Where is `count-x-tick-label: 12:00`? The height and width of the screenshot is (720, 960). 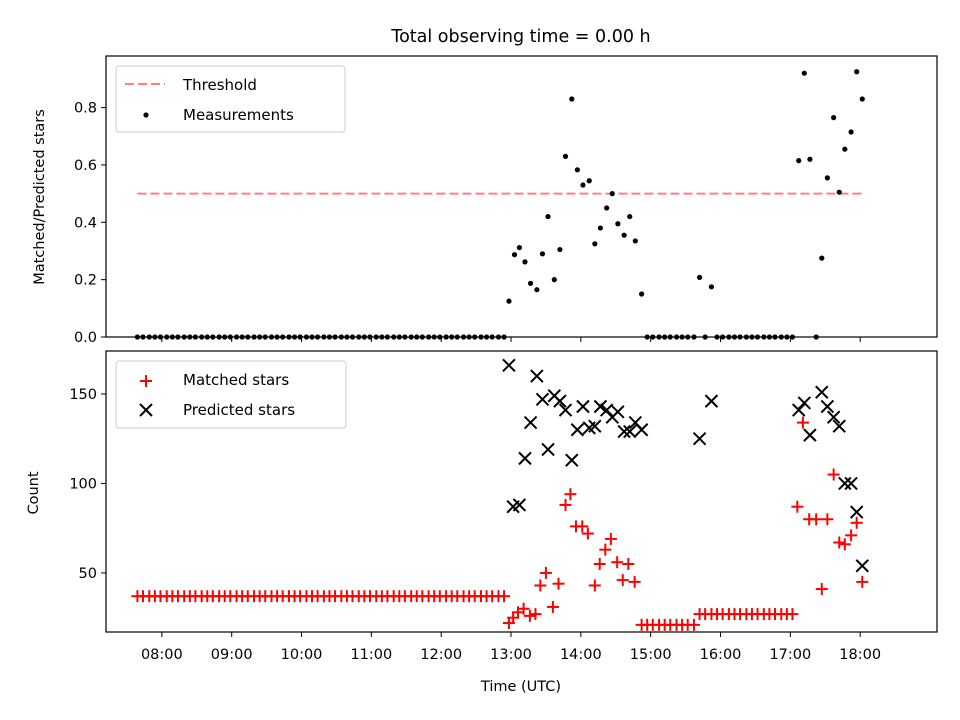
count-x-tick-label: 12:00 is located at coordinates (441, 655).